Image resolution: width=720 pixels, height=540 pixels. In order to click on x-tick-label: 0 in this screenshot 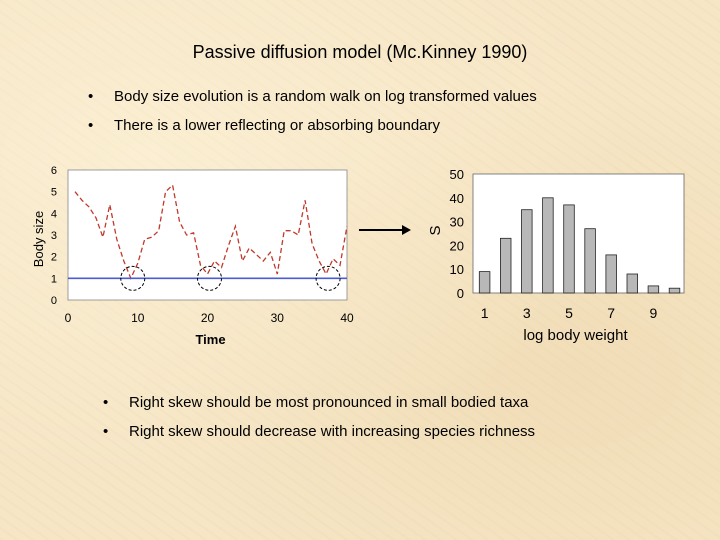, I will do `click(68, 318)`.